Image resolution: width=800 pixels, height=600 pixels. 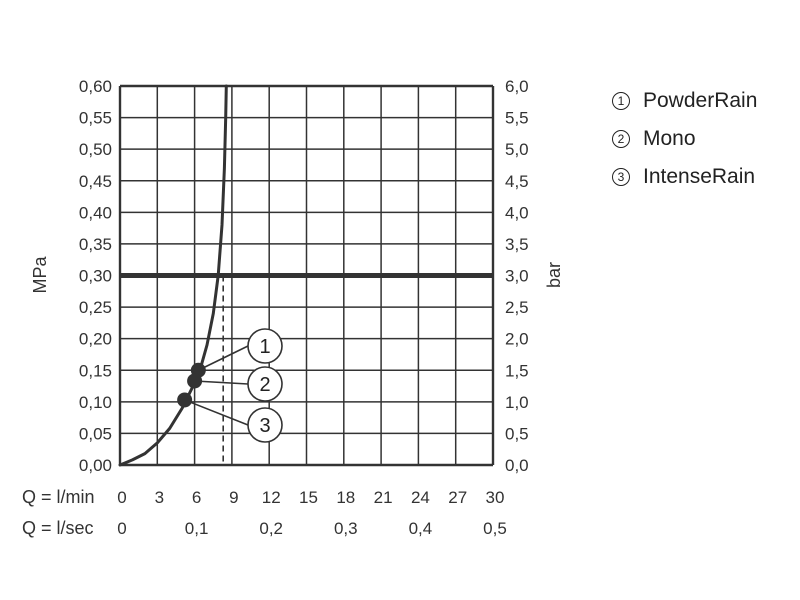 I want to click on legend-item-intenserain: 3 IntenseRain, so click(x=684, y=177).